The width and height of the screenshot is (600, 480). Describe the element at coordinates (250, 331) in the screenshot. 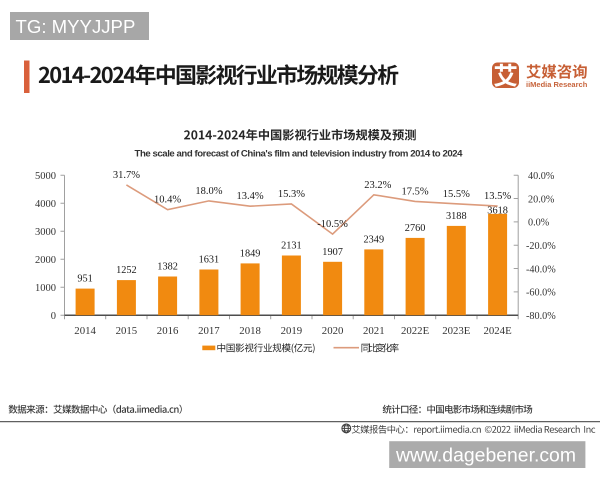

I see `svg-text: 2018` at that location.